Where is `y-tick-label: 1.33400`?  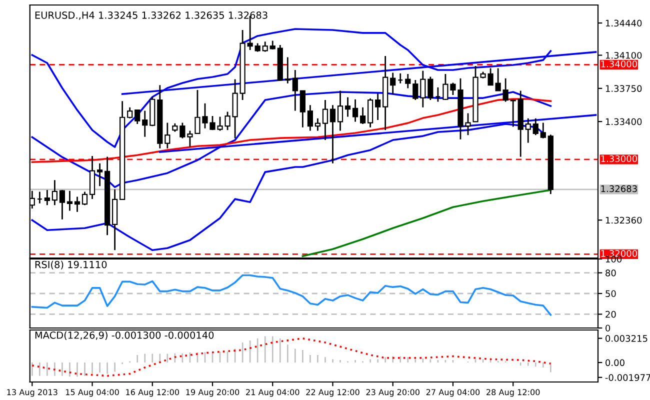 y-tick-label: 1.33400 is located at coordinates (624, 122).